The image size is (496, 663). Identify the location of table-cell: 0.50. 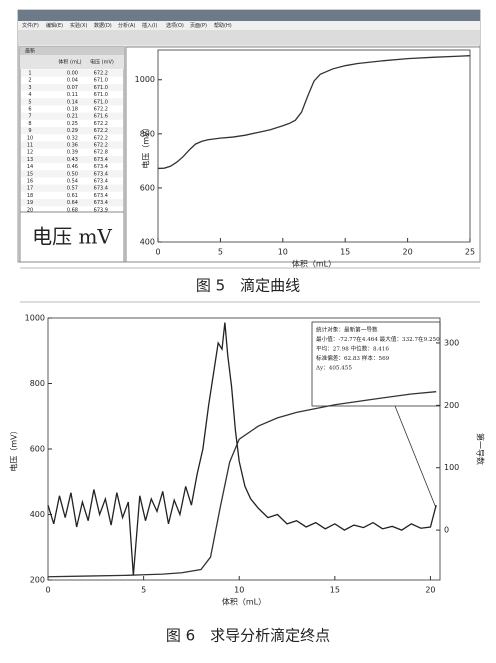
(72, 174).